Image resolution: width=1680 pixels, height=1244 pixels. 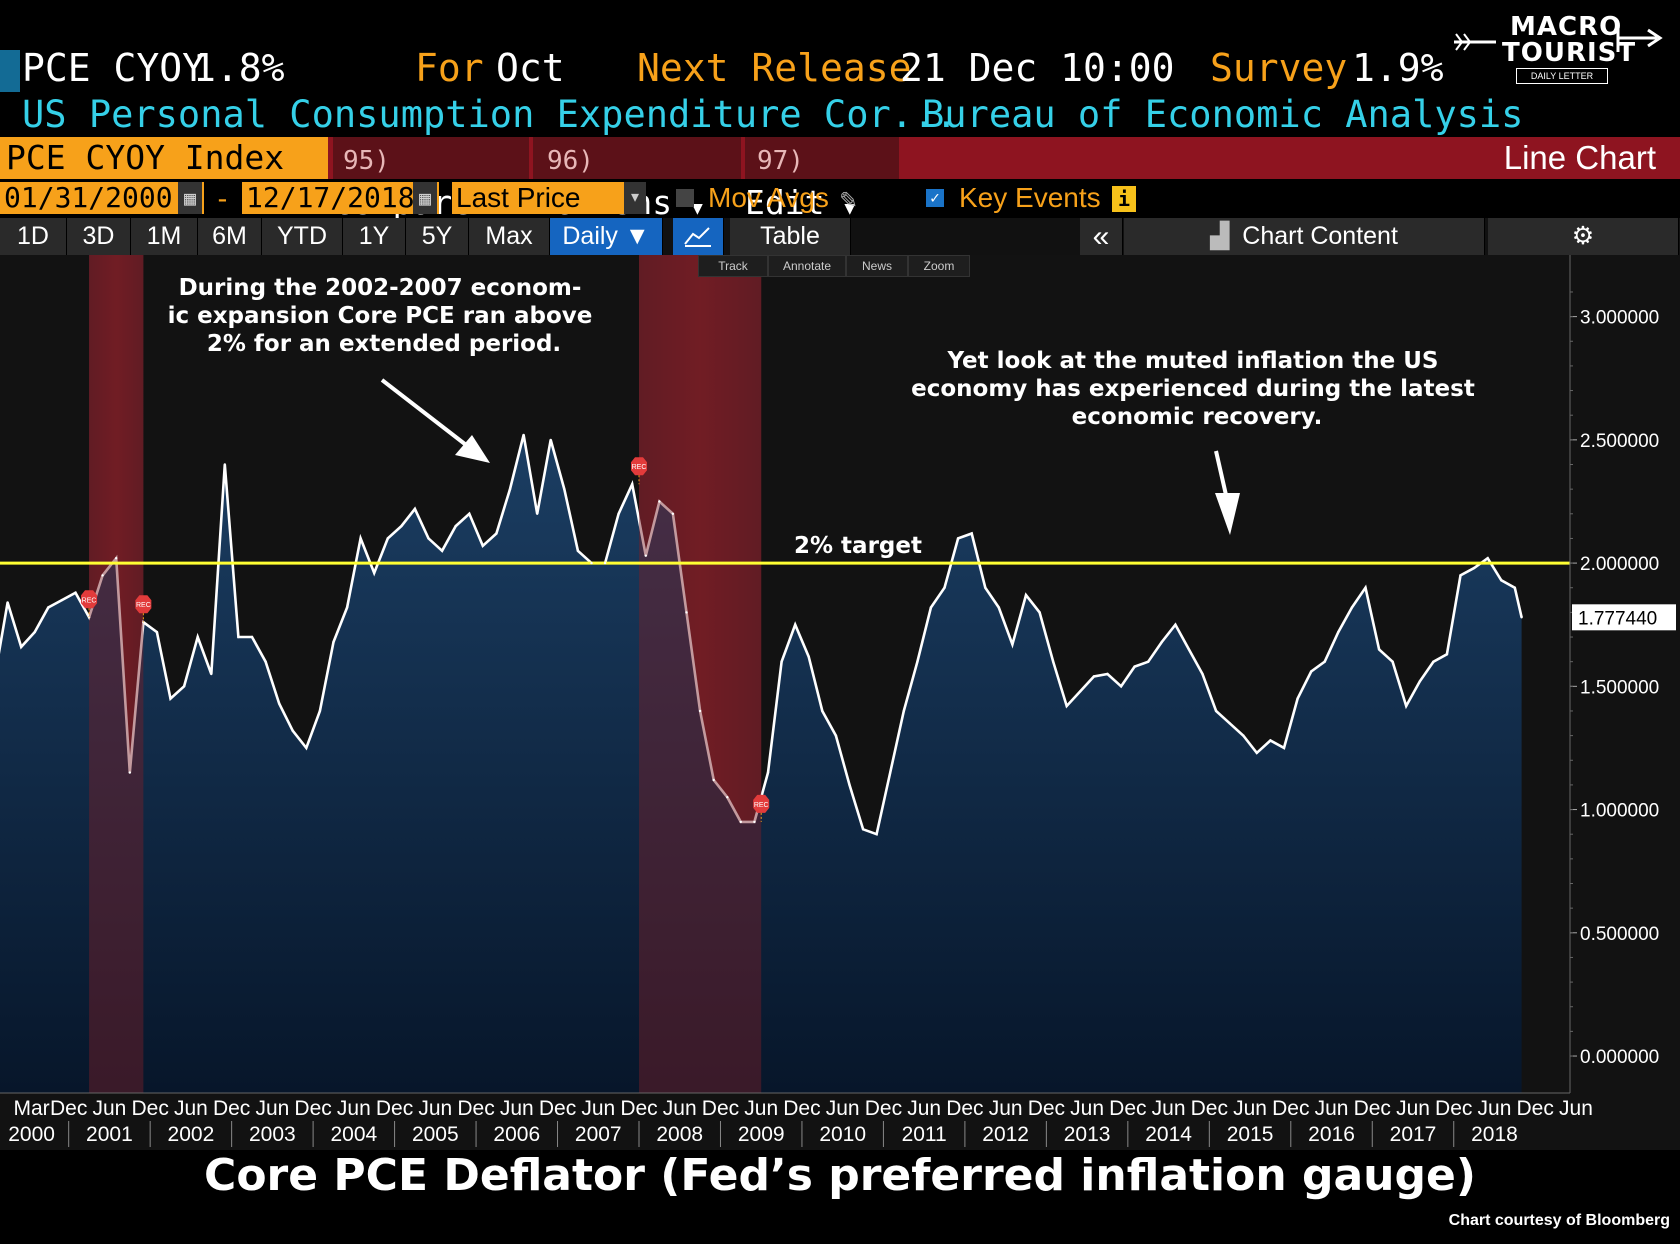 I want to click on chart-type-label: Line Chart, so click(x=1579, y=157).